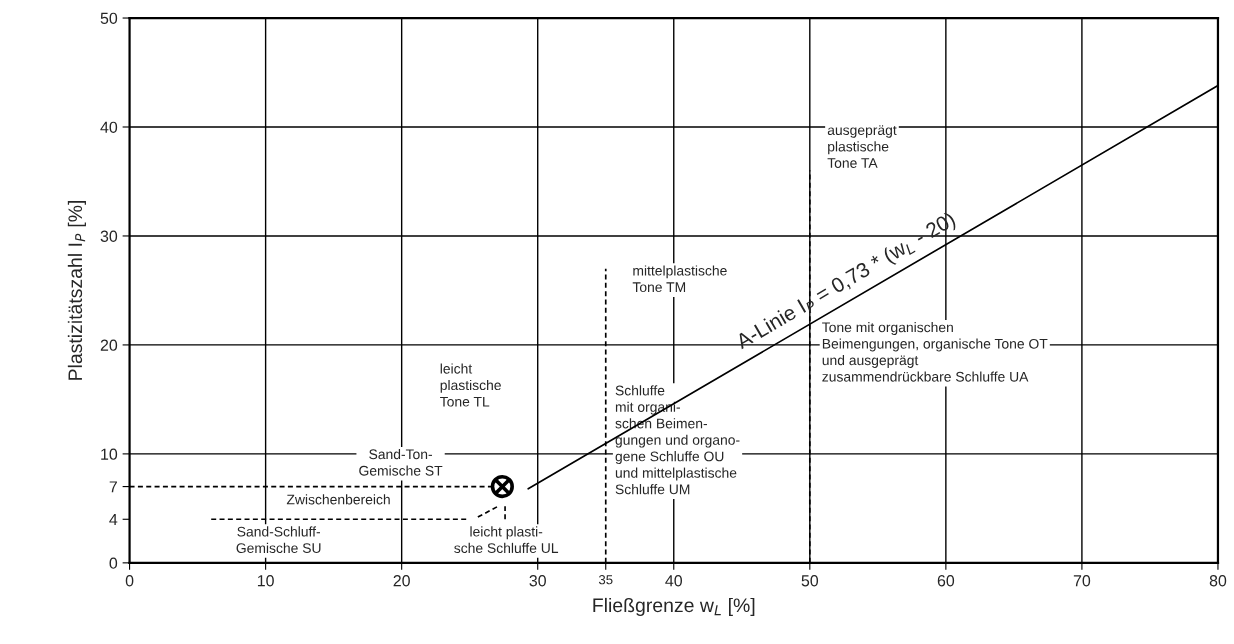  I want to click on y-tick-label: 0, so click(113, 563).